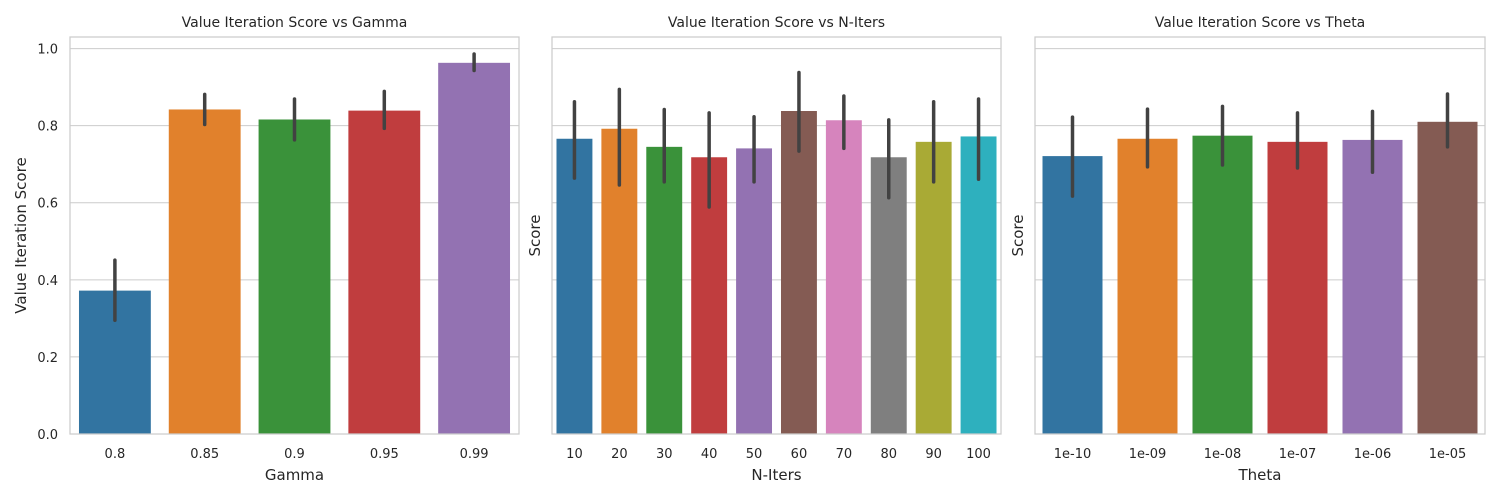  What do you see at coordinates (1260, 475) in the screenshot?
I see `x-axis-label: Theta` at bounding box center [1260, 475].